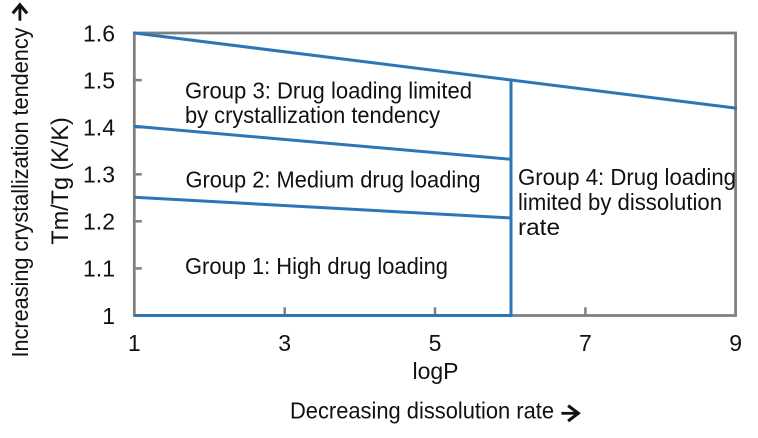 The width and height of the screenshot is (758, 438). What do you see at coordinates (312, 115) in the screenshot?
I see `svg-text: by crystallization tendency` at bounding box center [312, 115].